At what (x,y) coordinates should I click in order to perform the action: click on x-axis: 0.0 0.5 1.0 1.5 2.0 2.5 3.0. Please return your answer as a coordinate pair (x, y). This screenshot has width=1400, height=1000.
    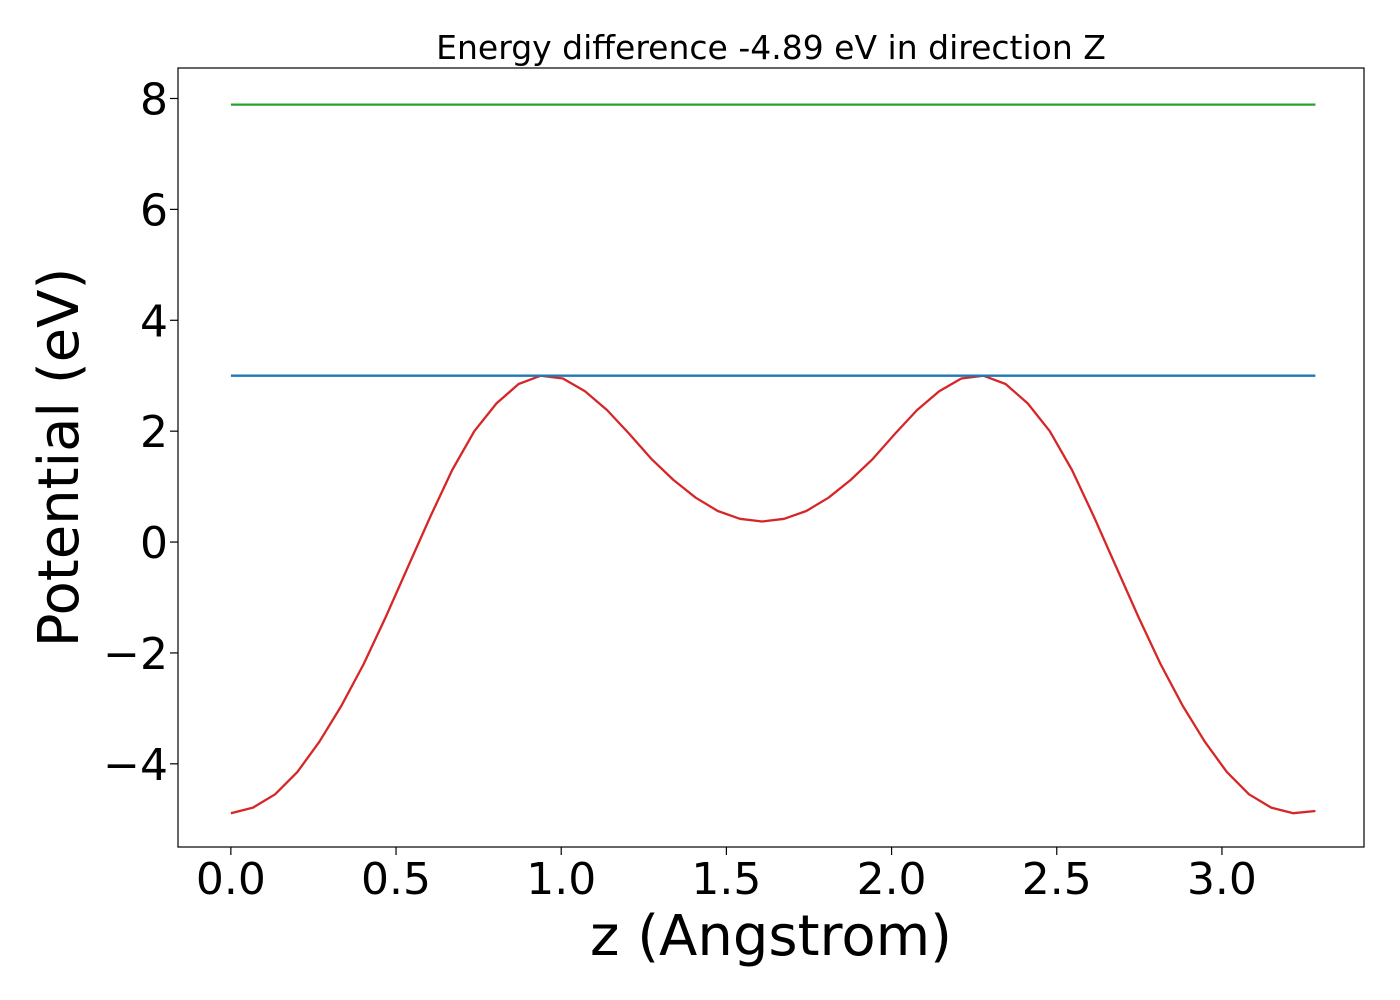
    Looking at the image, I should click on (726, 876).